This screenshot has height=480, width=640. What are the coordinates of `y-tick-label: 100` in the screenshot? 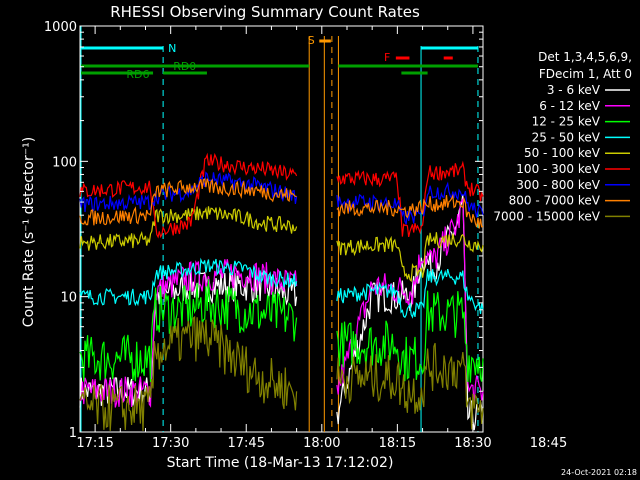 It's located at (64, 162).